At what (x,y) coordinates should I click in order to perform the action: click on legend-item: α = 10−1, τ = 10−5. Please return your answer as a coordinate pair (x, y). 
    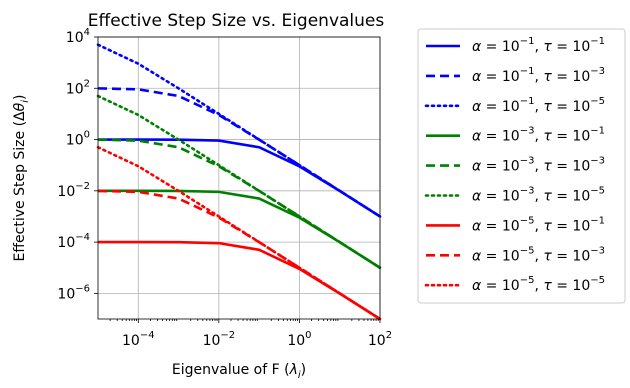
    Looking at the image, I should click on (514, 105).